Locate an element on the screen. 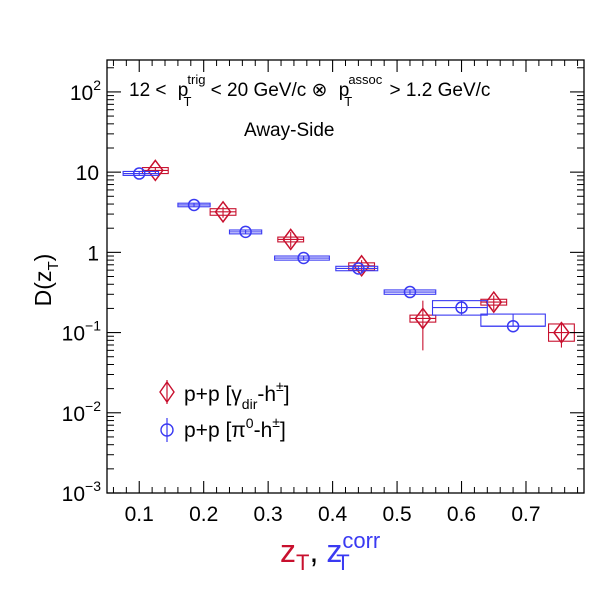 Image resolution: width=600 pixels, height=595 pixels. y-tick-label: 10 is located at coordinates (87, 173).